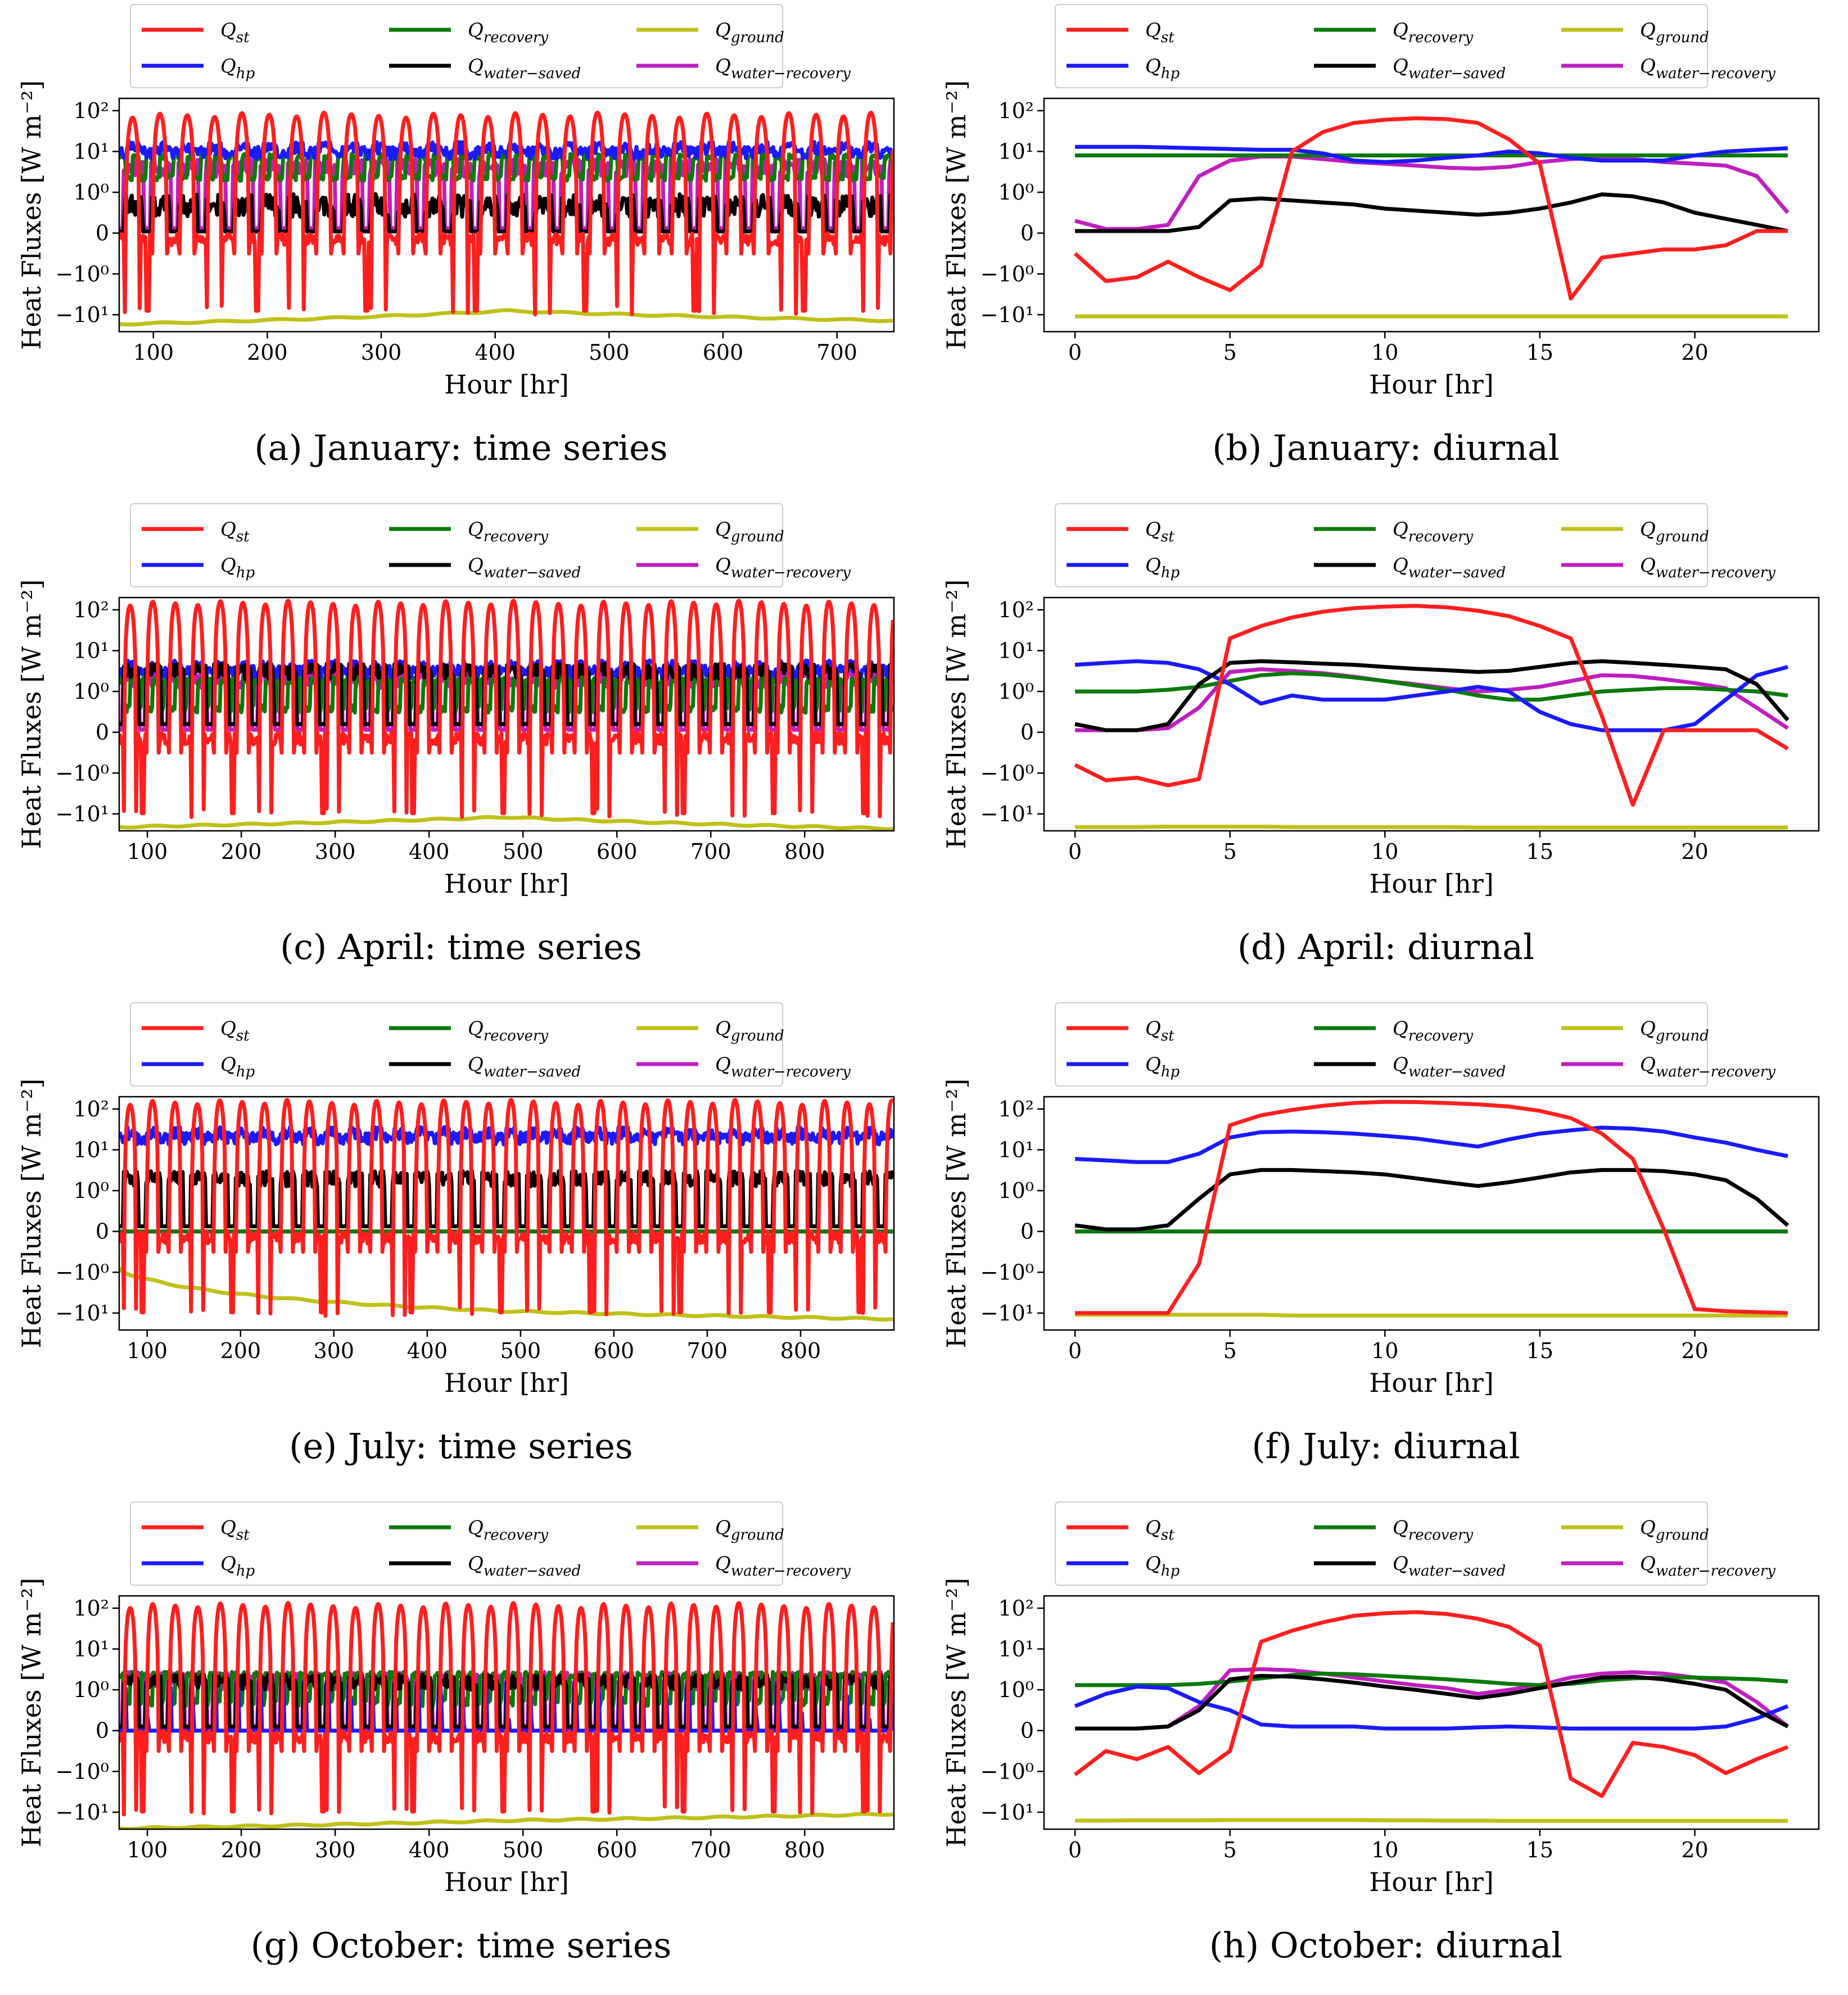 The width and height of the screenshot is (1848, 1995). Describe the element at coordinates (1385, 946) in the screenshot. I see `subfigure-caption: (d) April: diurnal` at that location.